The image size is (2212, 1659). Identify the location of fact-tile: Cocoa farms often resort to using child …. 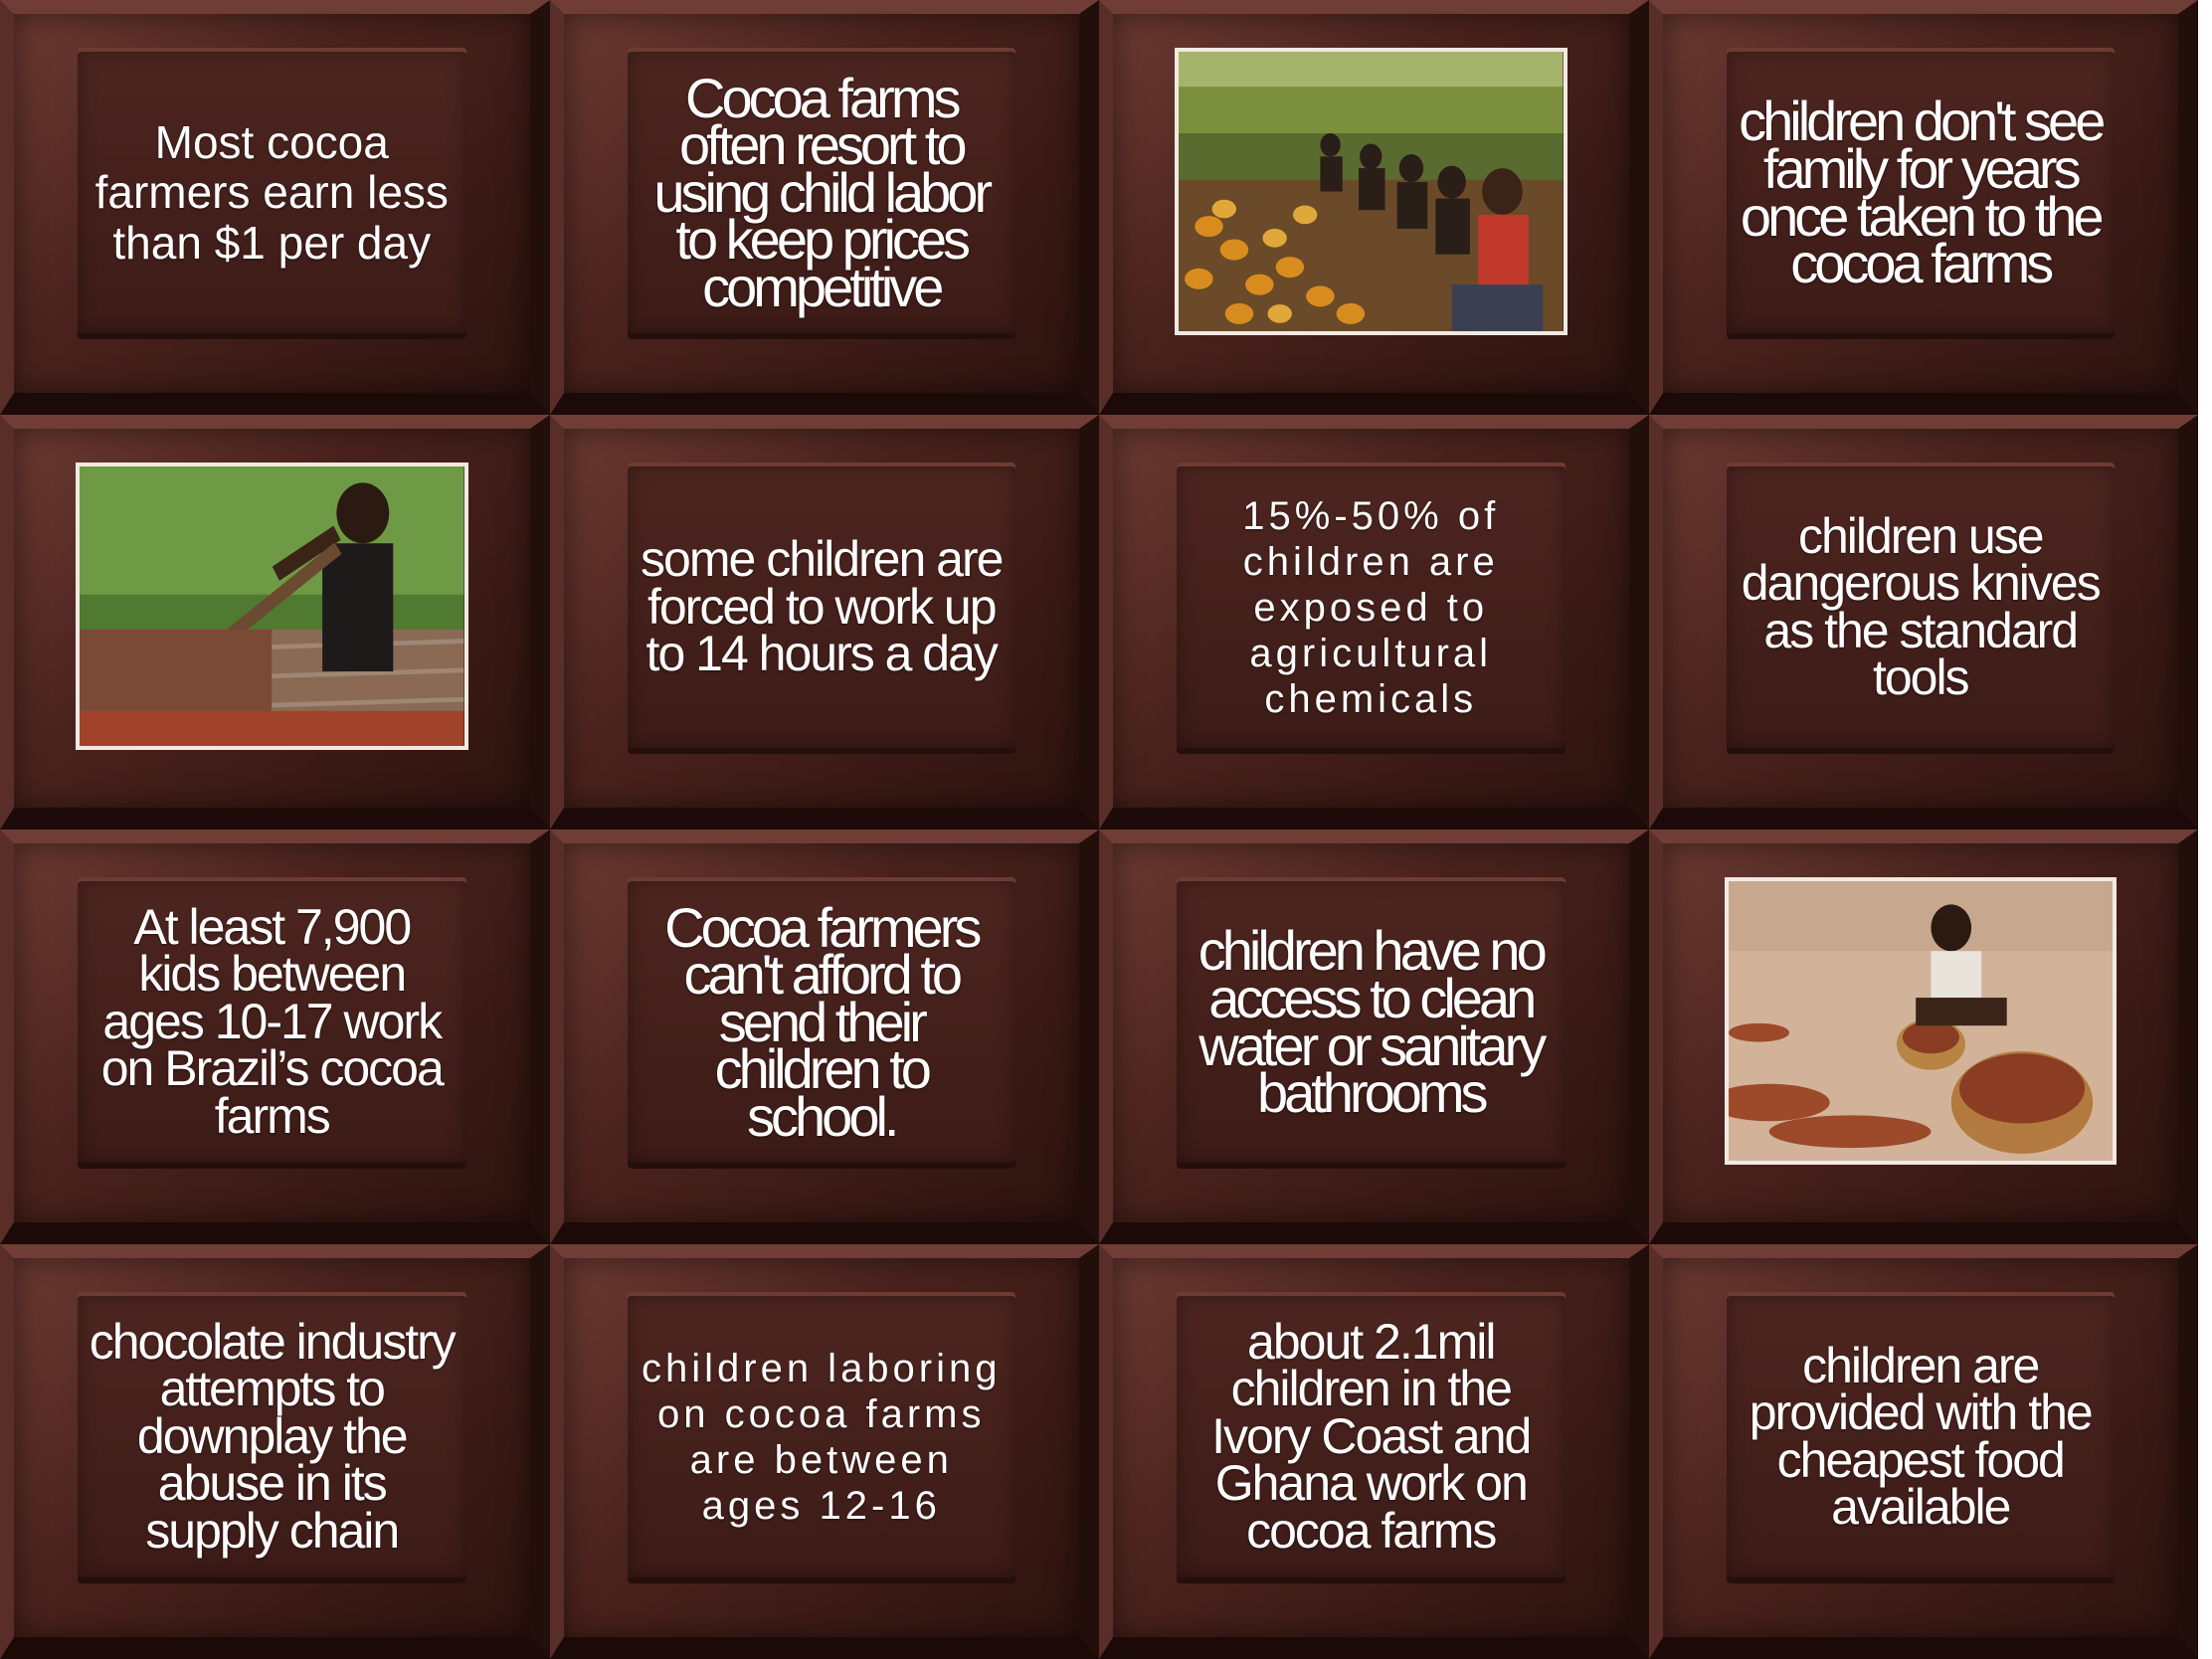
(821, 192).